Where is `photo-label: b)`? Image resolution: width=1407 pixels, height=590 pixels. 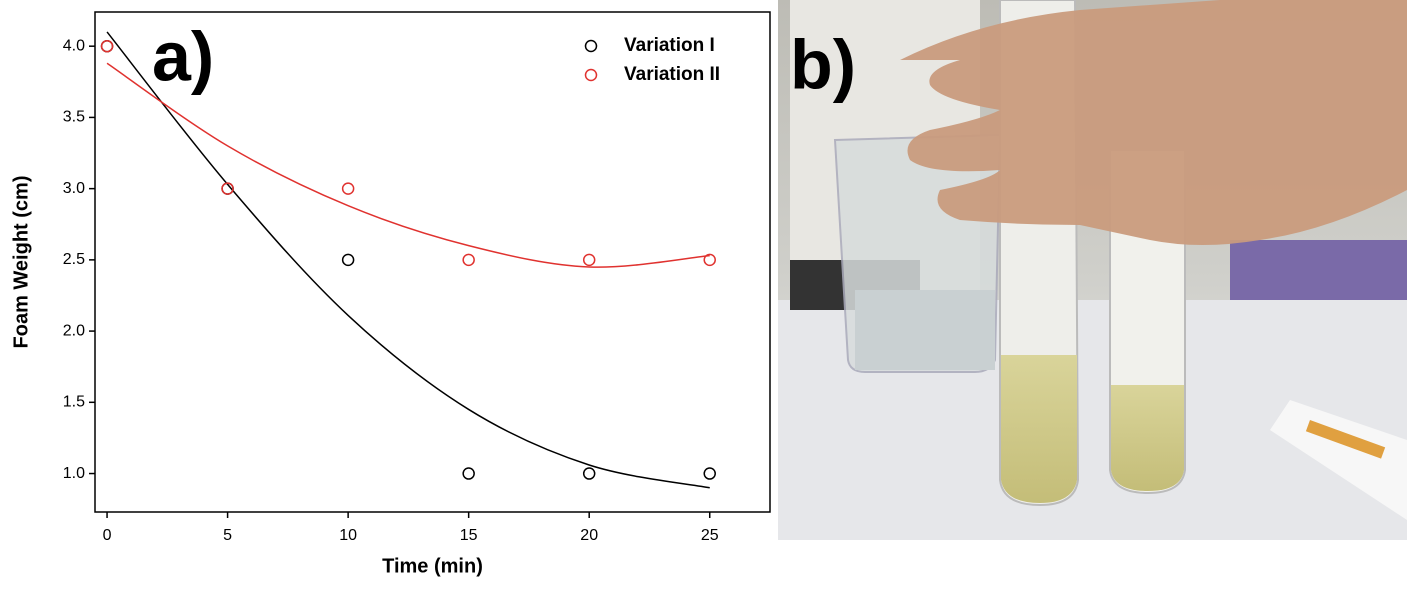
photo-label: b) is located at coordinates (823, 64).